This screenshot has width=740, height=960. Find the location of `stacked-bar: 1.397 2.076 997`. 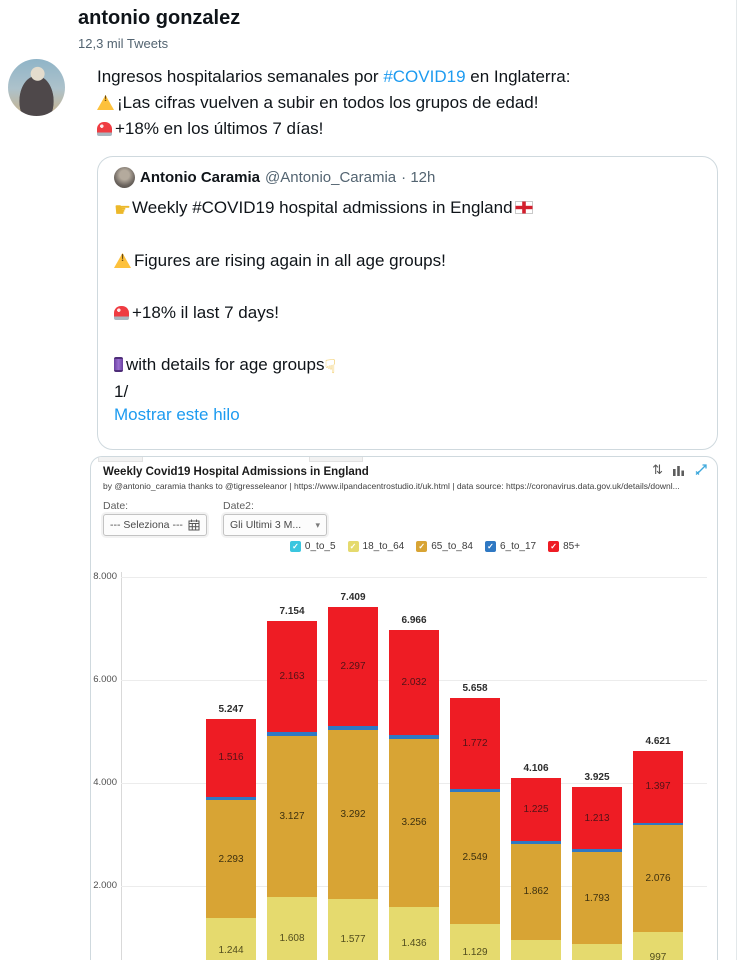

stacked-bar: 1.397 2.076 997 is located at coordinates (658, 855).